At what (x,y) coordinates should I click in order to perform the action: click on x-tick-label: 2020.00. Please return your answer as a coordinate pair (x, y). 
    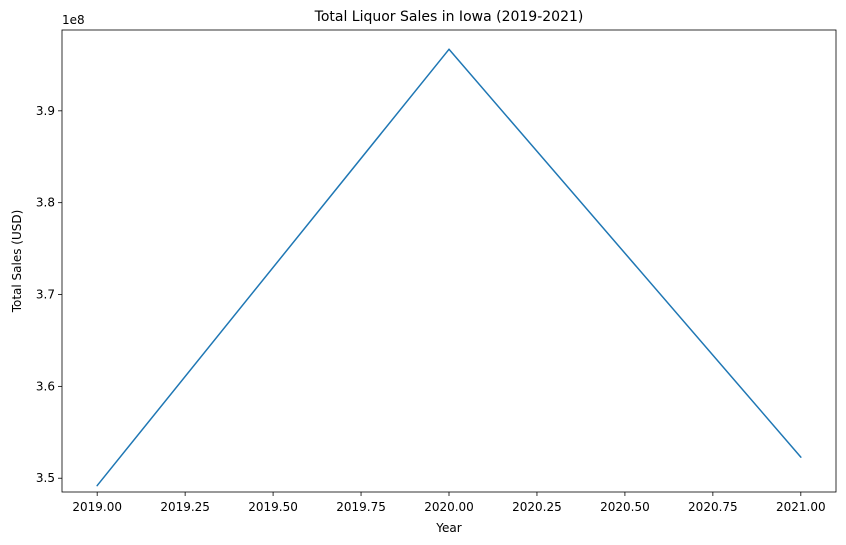
    Looking at the image, I should click on (449, 507).